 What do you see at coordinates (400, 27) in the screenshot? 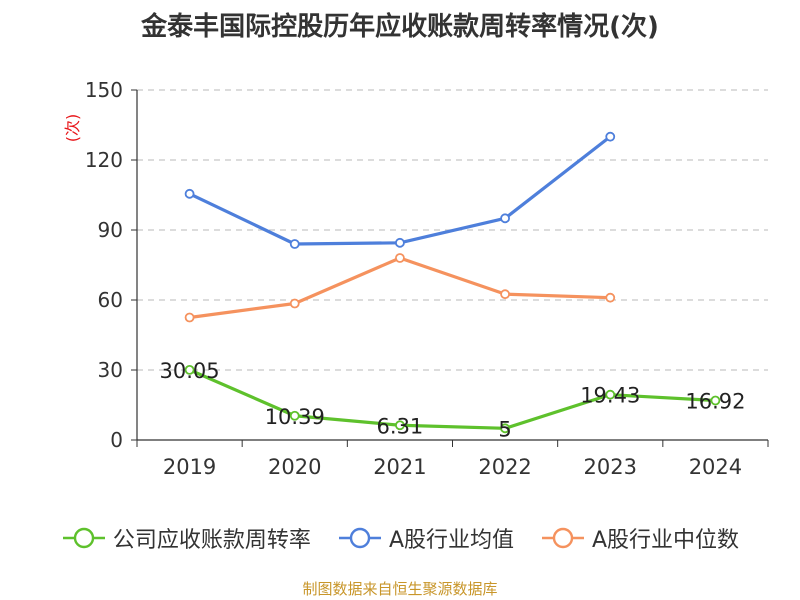
I see `chart-title: 金泰丰国际控股历年应收账款周转率情况(次)` at bounding box center [400, 27].